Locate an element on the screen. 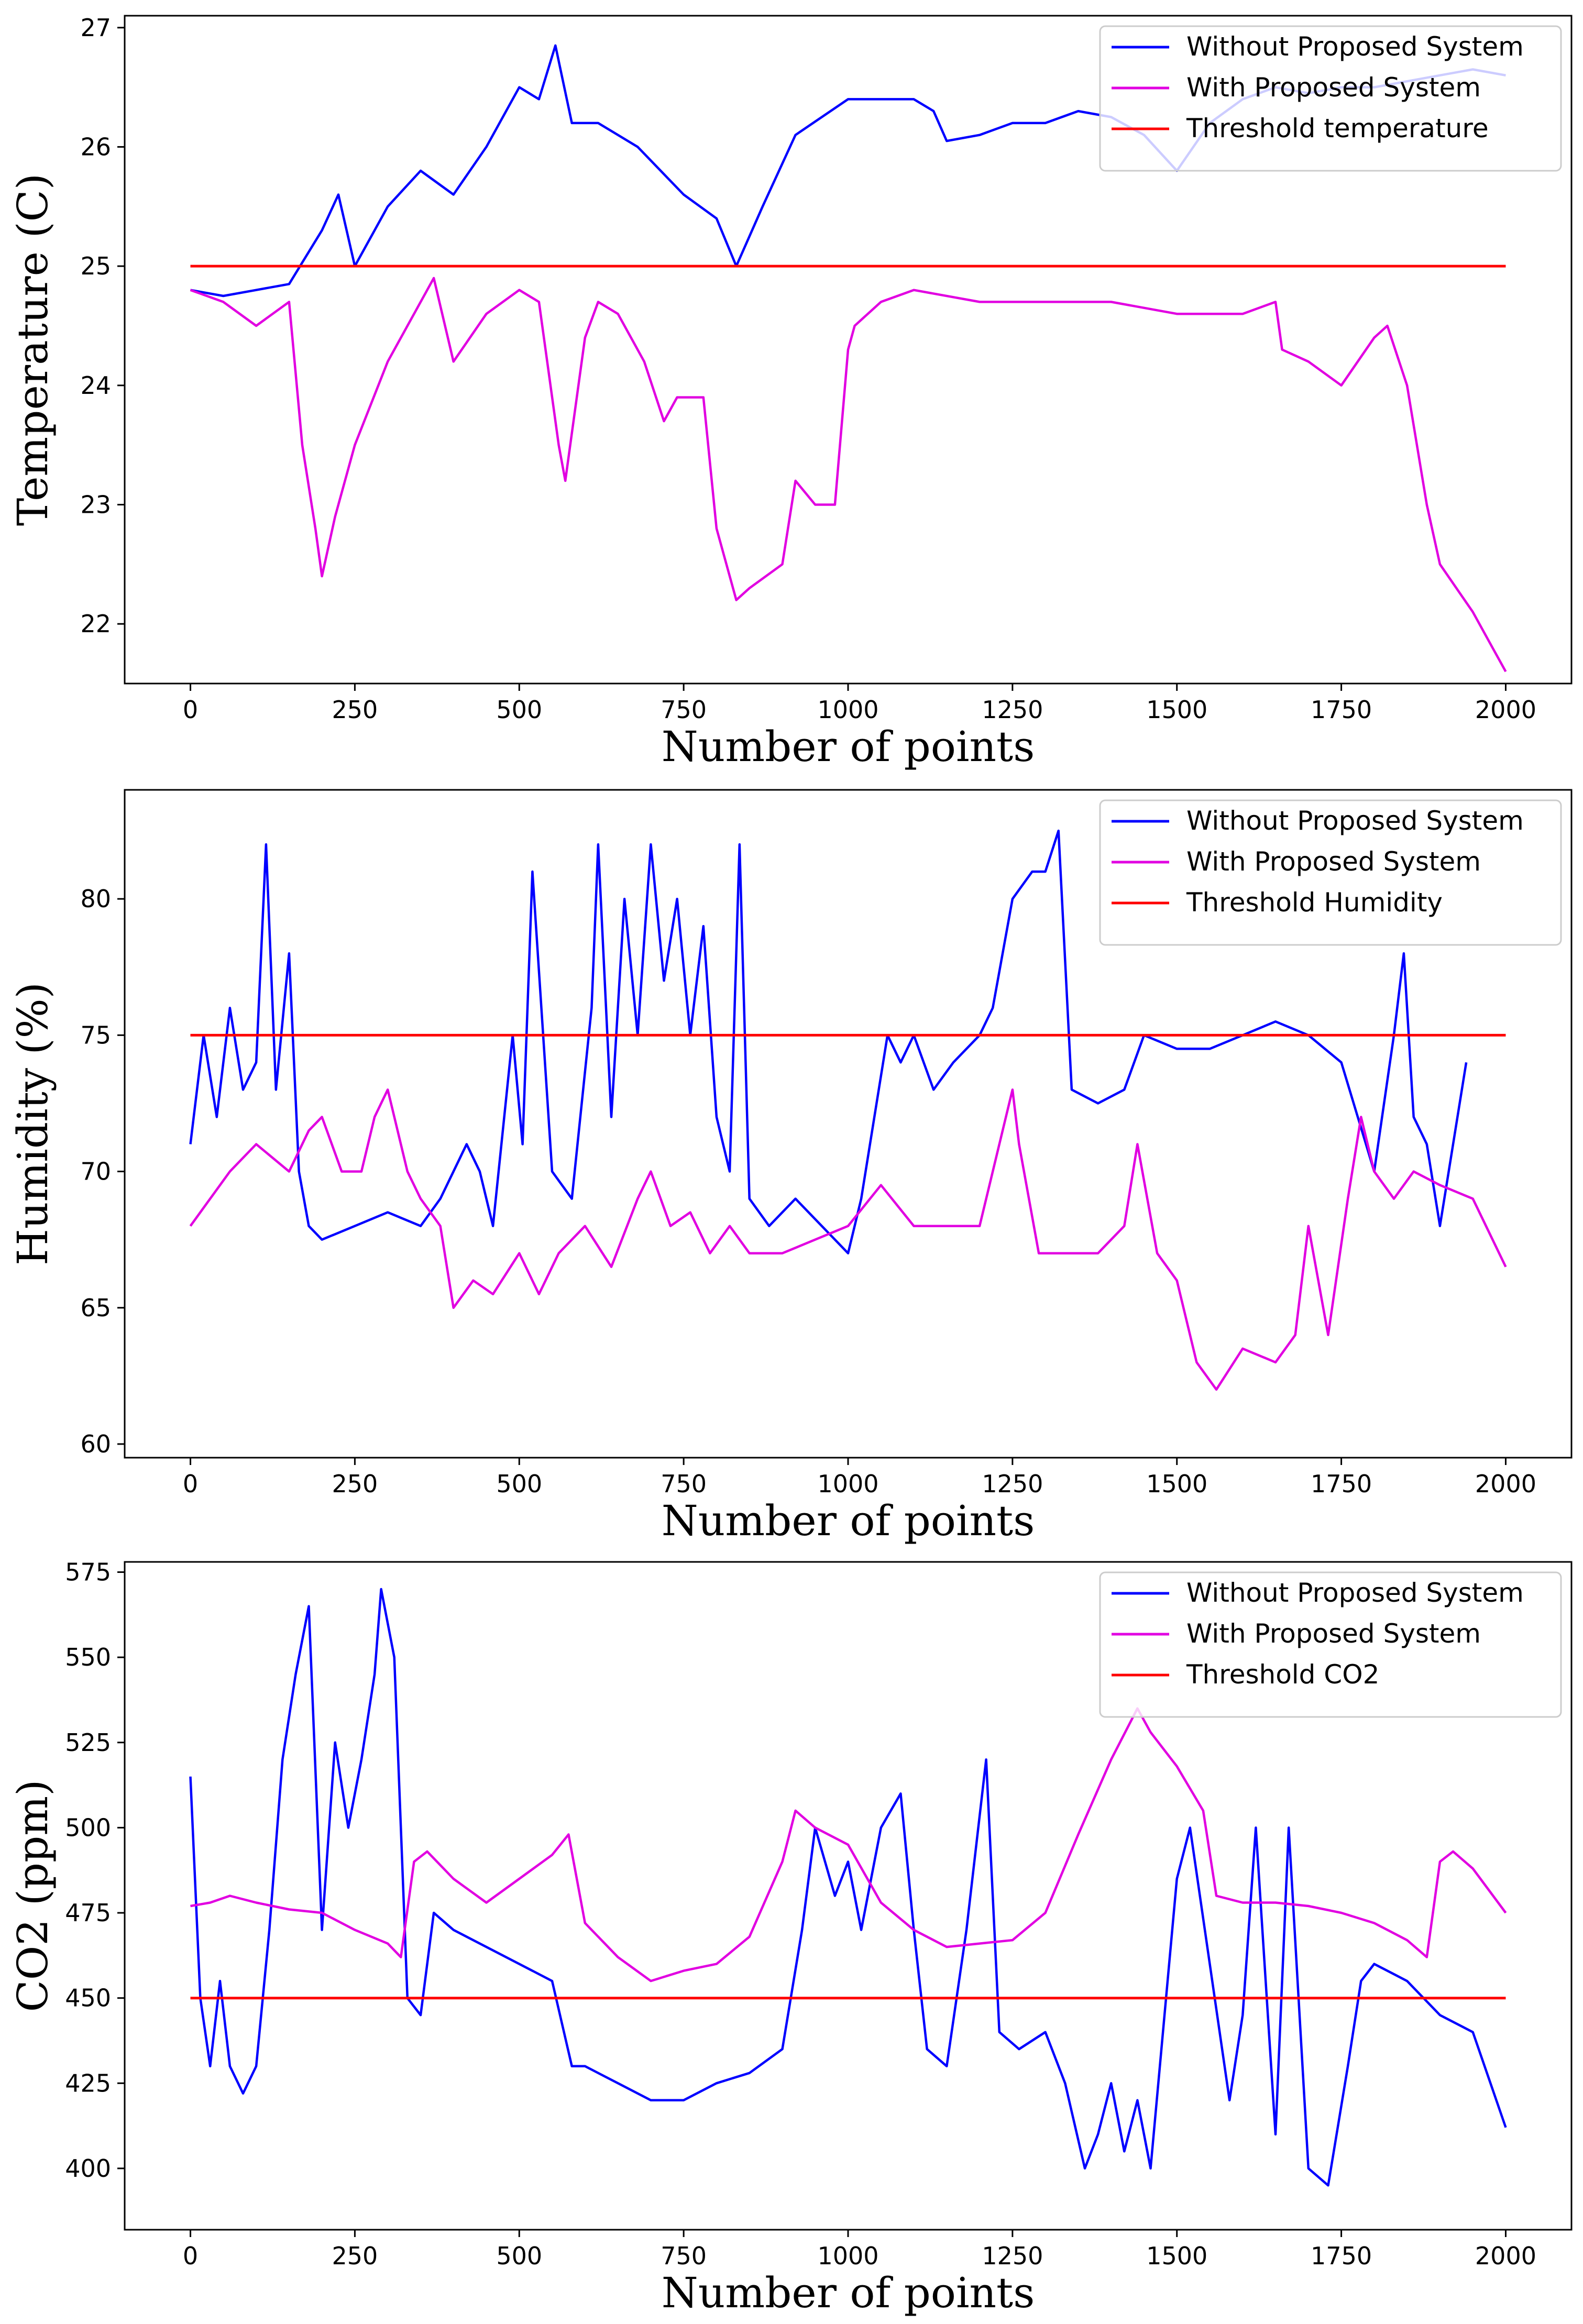 This screenshot has height=2324, width=1583. y-tick-label: 550 is located at coordinates (88, 1657).